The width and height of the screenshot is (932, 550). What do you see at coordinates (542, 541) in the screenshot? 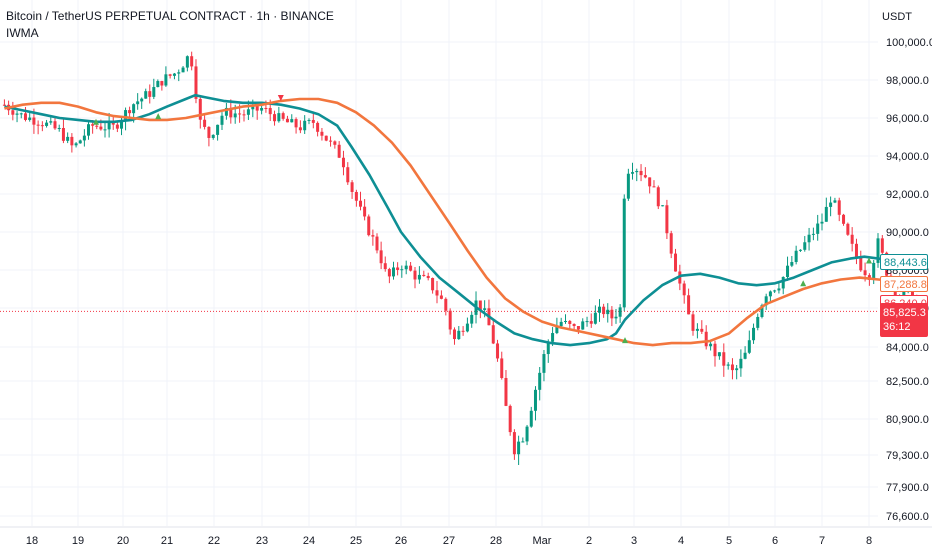
I see `x-tick-label: Mar` at bounding box center [542, 541].